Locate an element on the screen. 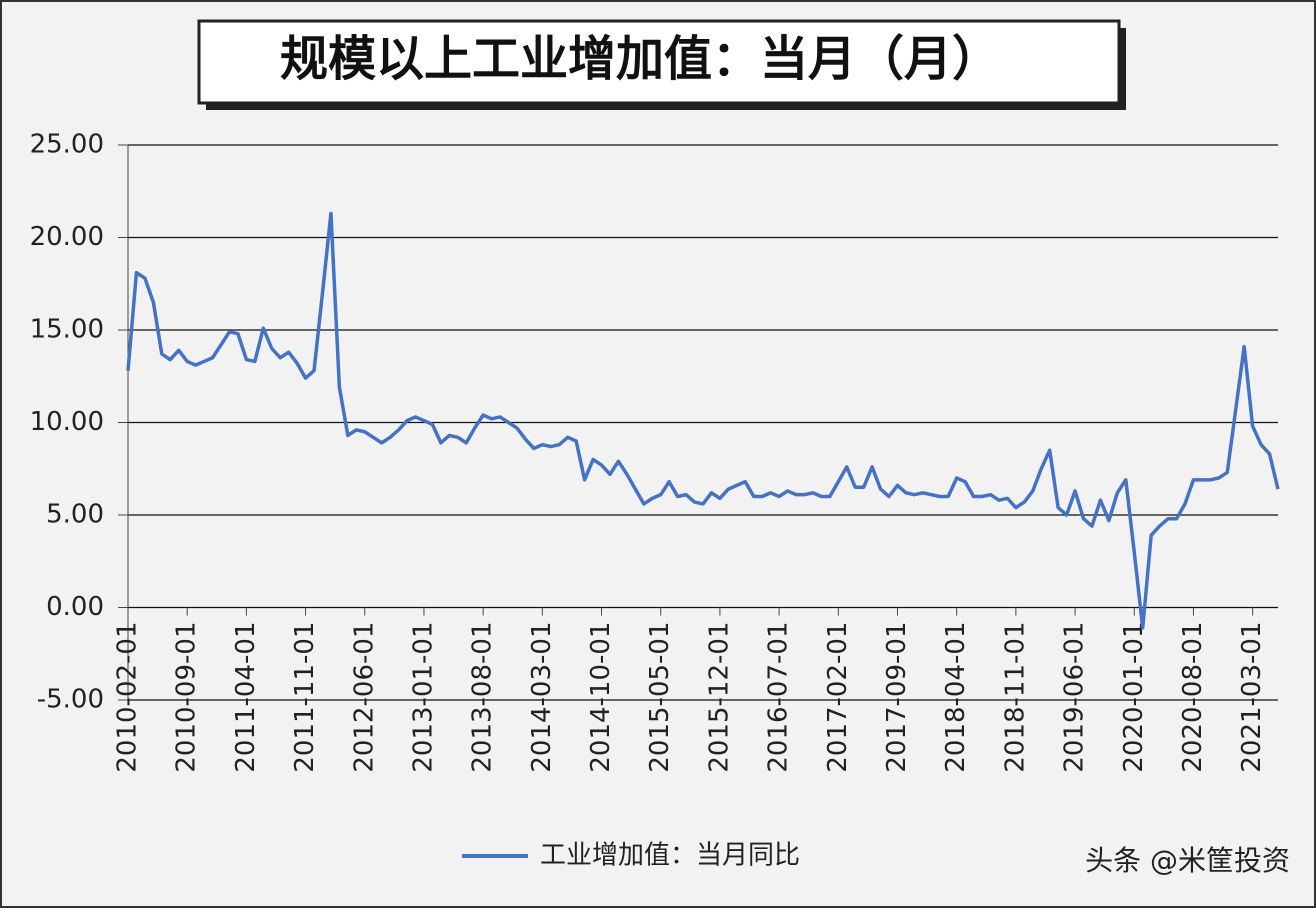 The width and height of the screenshot is (1316, 908). x-tick-label: 2011-11-01 is located at coordinates (305, 697).